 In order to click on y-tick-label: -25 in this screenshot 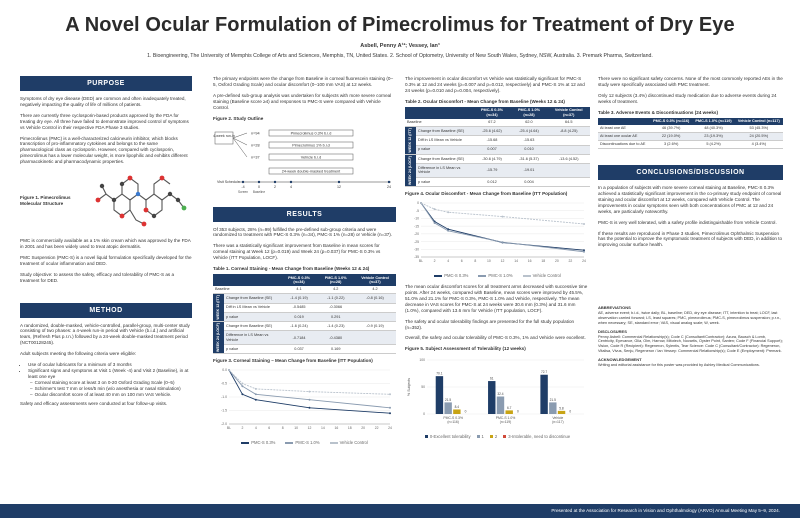, I will do `click(416, 242)`.